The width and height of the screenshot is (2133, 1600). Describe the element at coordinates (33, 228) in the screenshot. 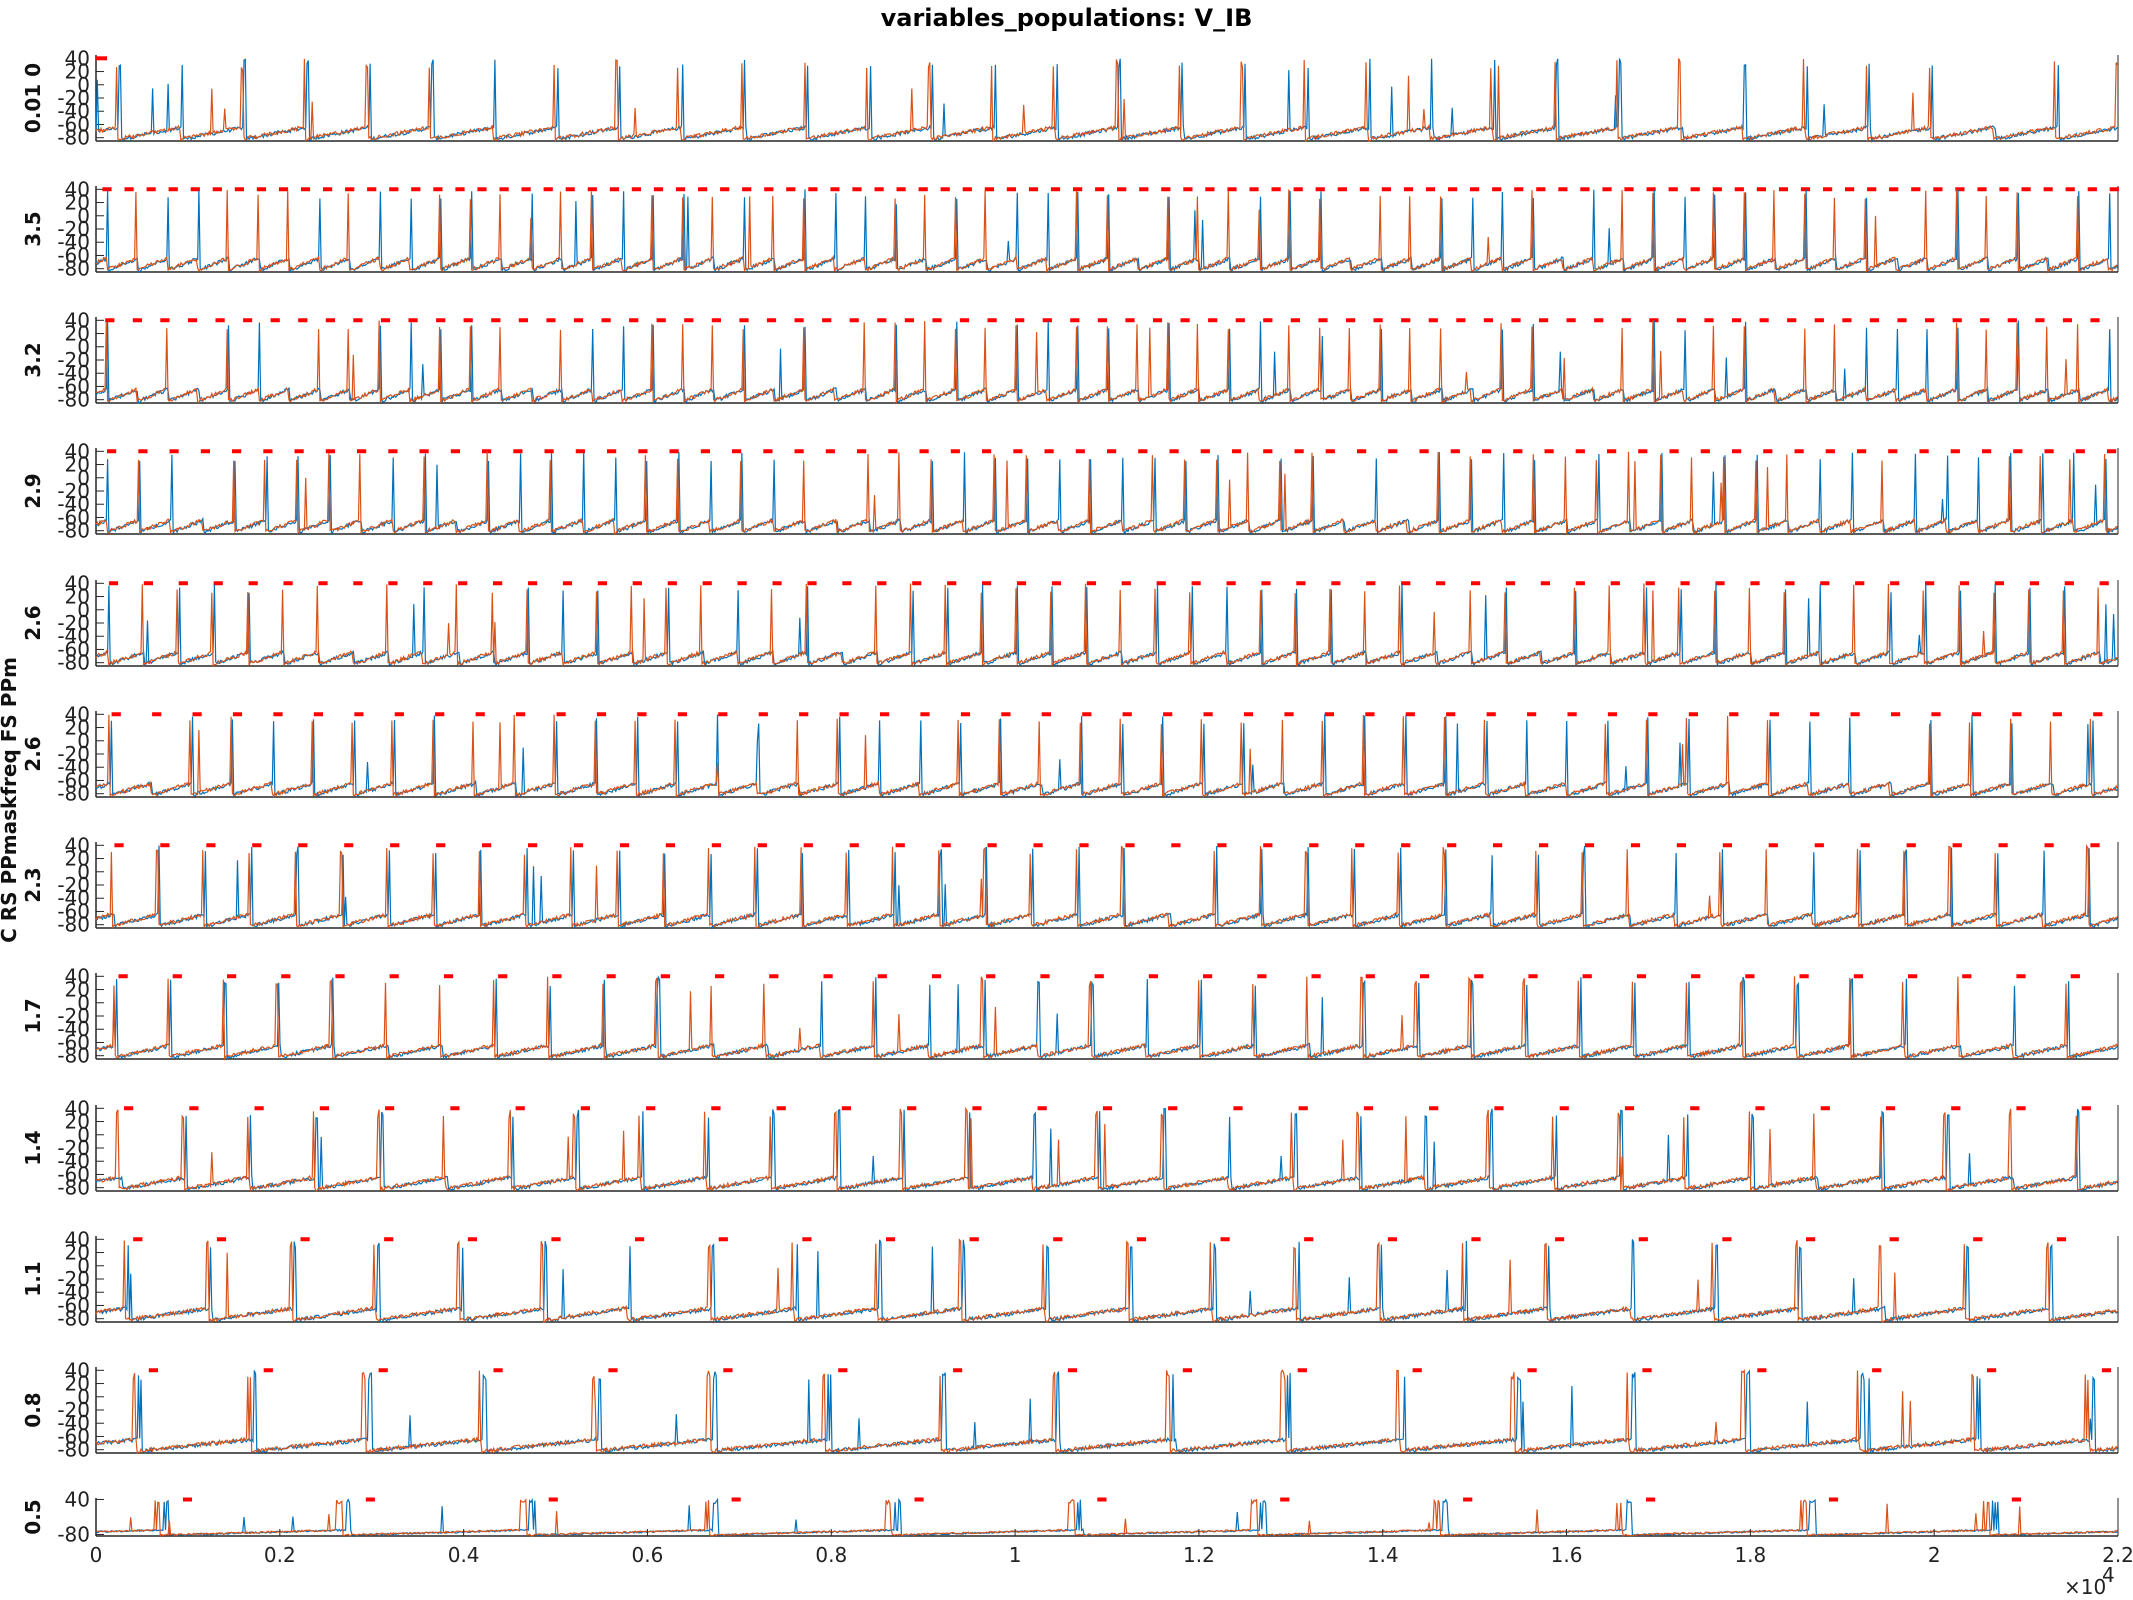

I see `panel-side-label: 3.5` at that location.